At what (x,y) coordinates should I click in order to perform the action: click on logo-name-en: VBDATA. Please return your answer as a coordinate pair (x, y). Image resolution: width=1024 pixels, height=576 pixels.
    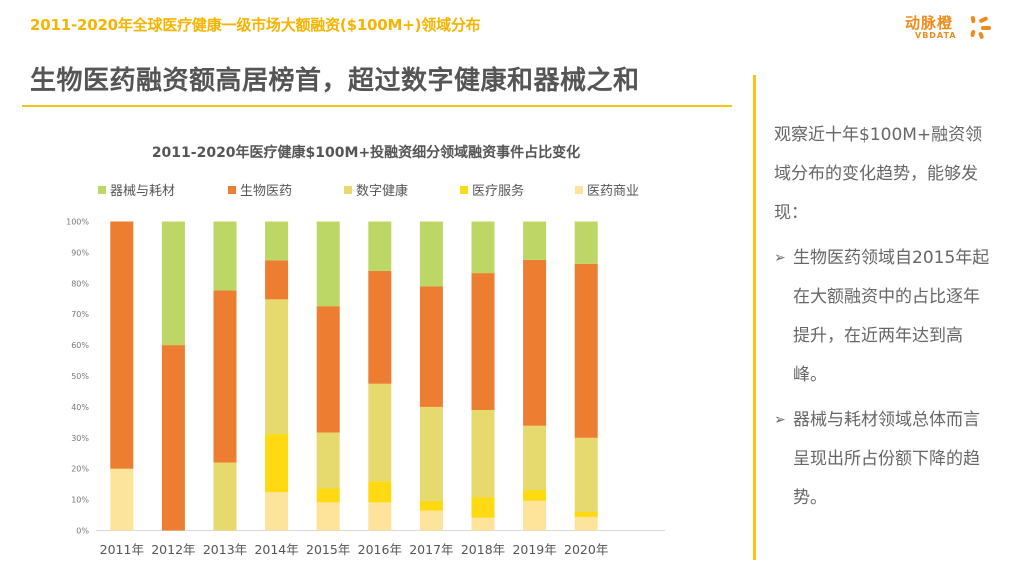
    Looking at the image, I should click on (936, 35).